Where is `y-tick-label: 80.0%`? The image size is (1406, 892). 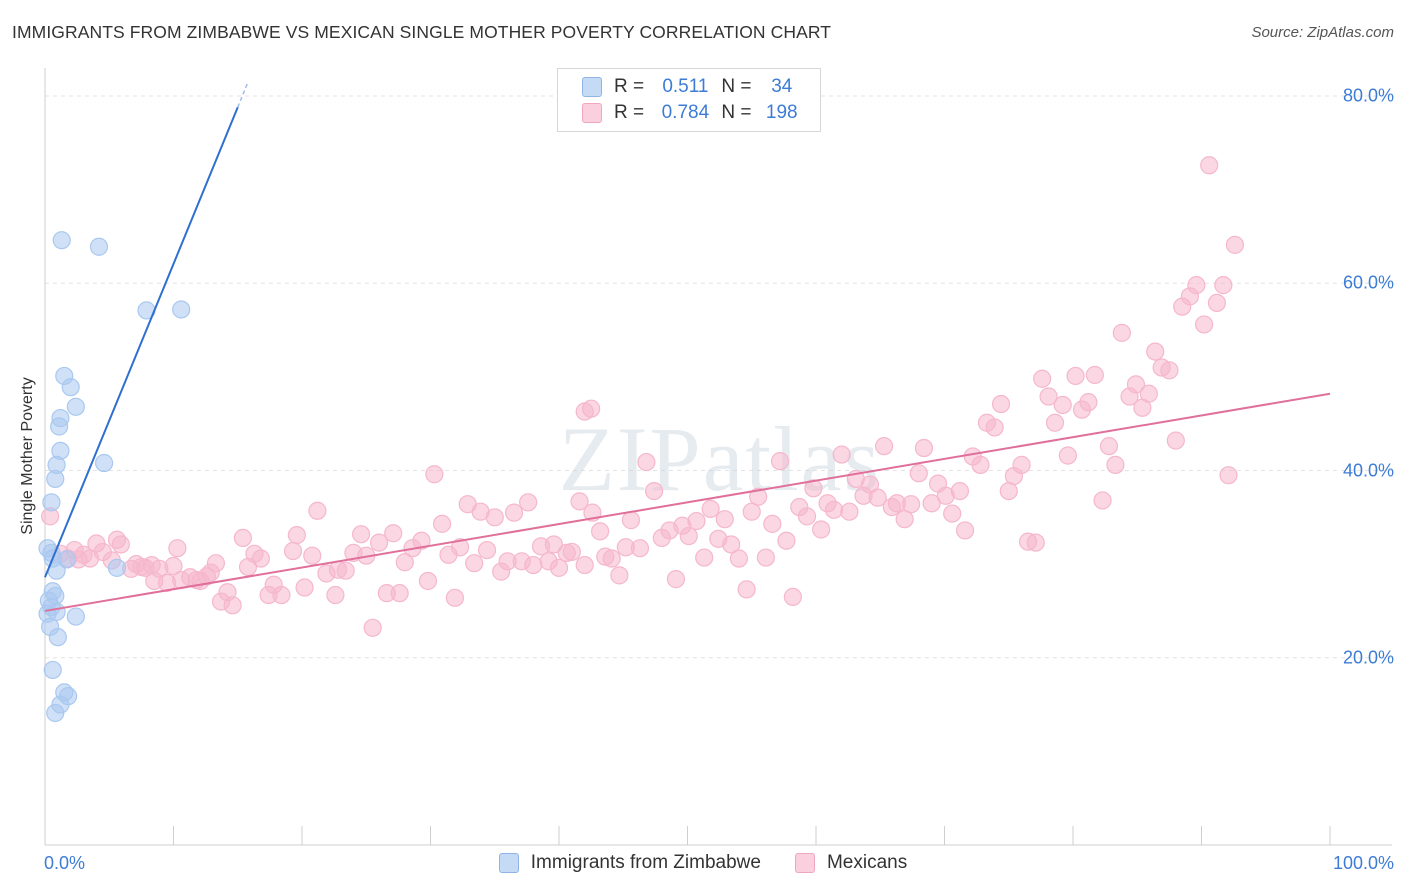 y-tick-label: 80.0% is located at coordinates (1368, 95).